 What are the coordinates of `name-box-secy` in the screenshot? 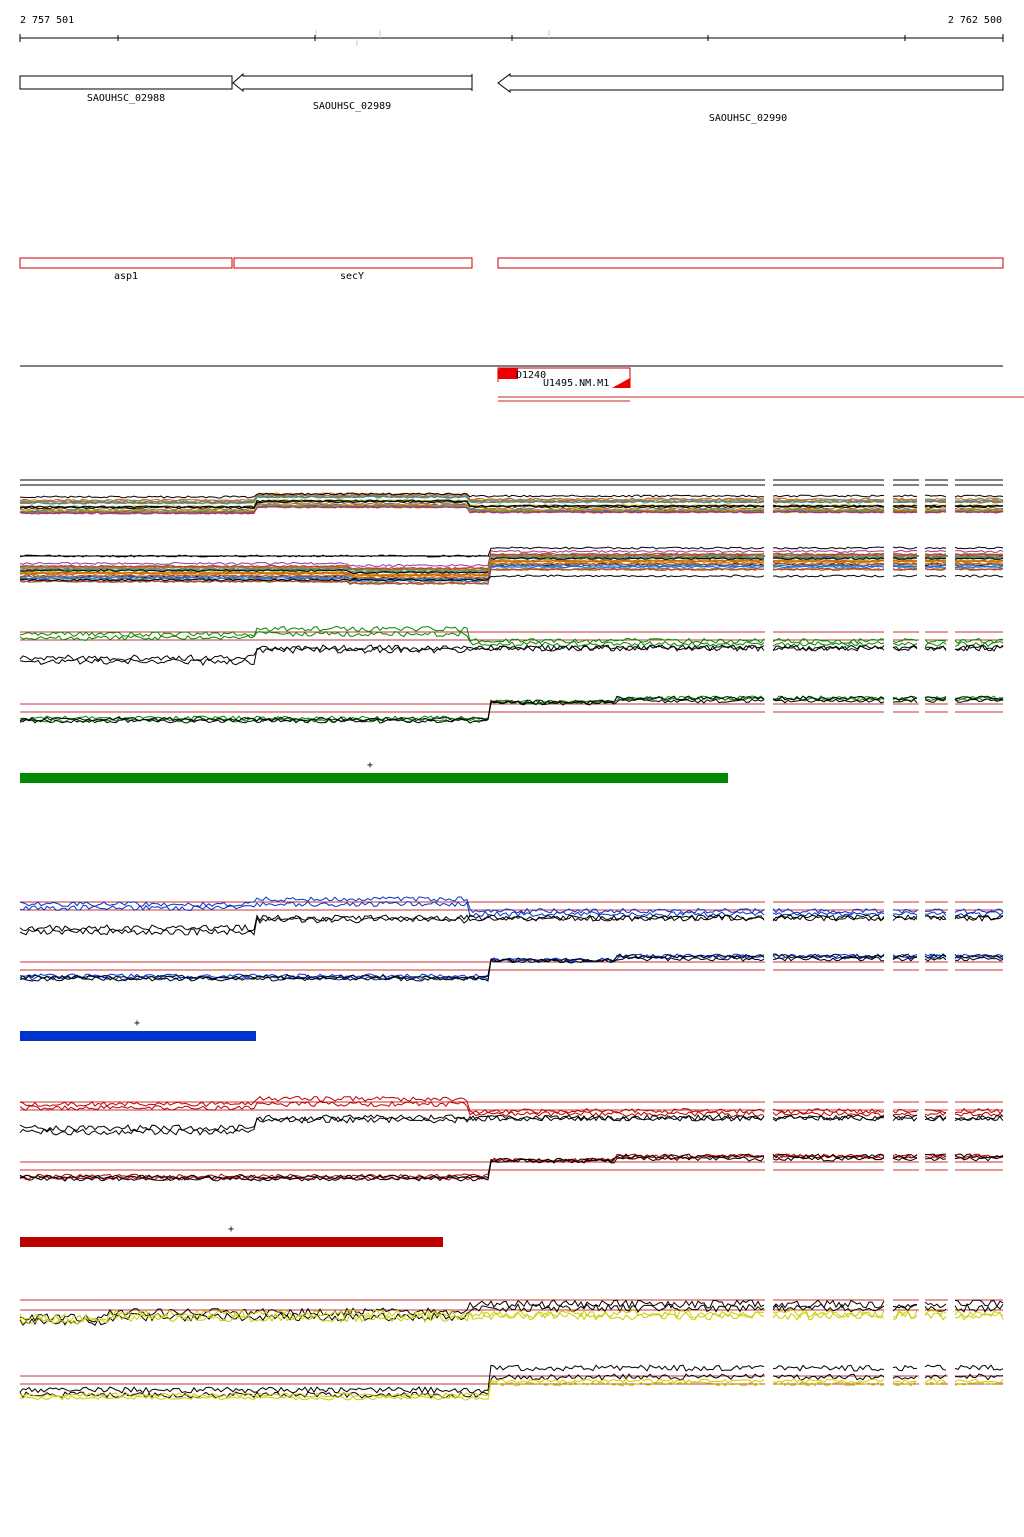 It's located at (353, 263).